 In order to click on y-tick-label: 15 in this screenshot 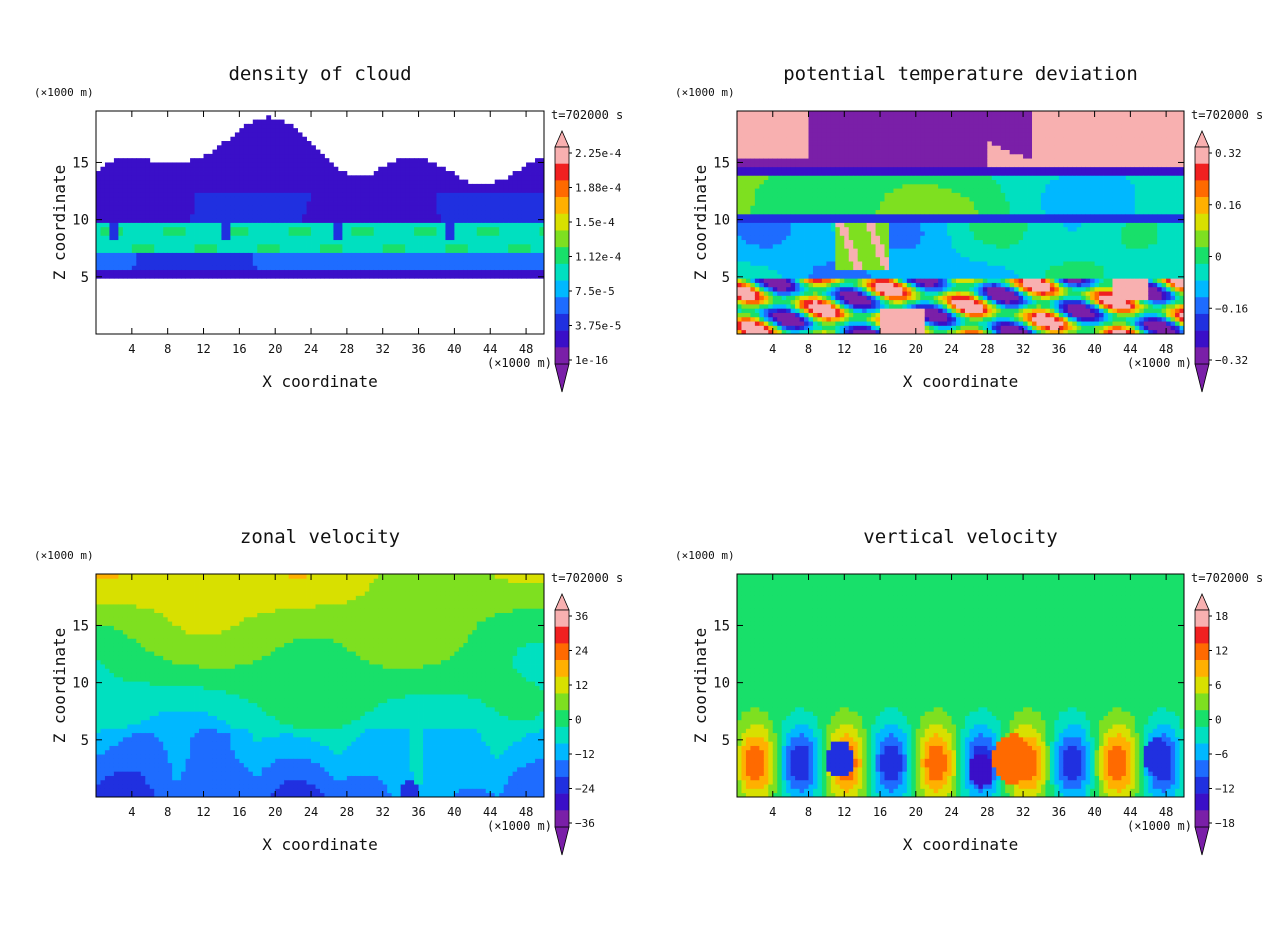, I will do `click(80, 163)`.